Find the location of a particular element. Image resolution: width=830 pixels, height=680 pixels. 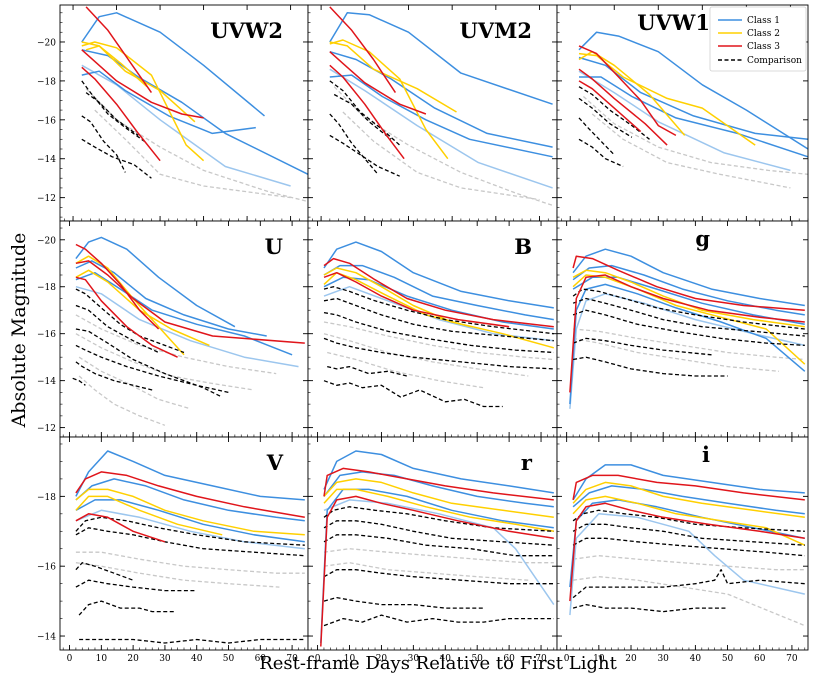

panel-UVW1-series-11-comparison is located at coordinates (596, 136).